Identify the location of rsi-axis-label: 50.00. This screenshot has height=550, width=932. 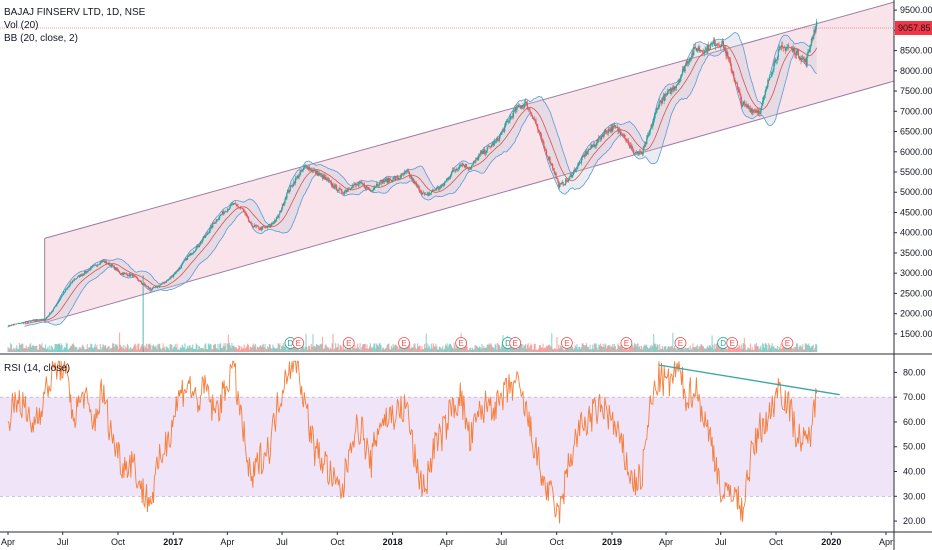
(914, 447).